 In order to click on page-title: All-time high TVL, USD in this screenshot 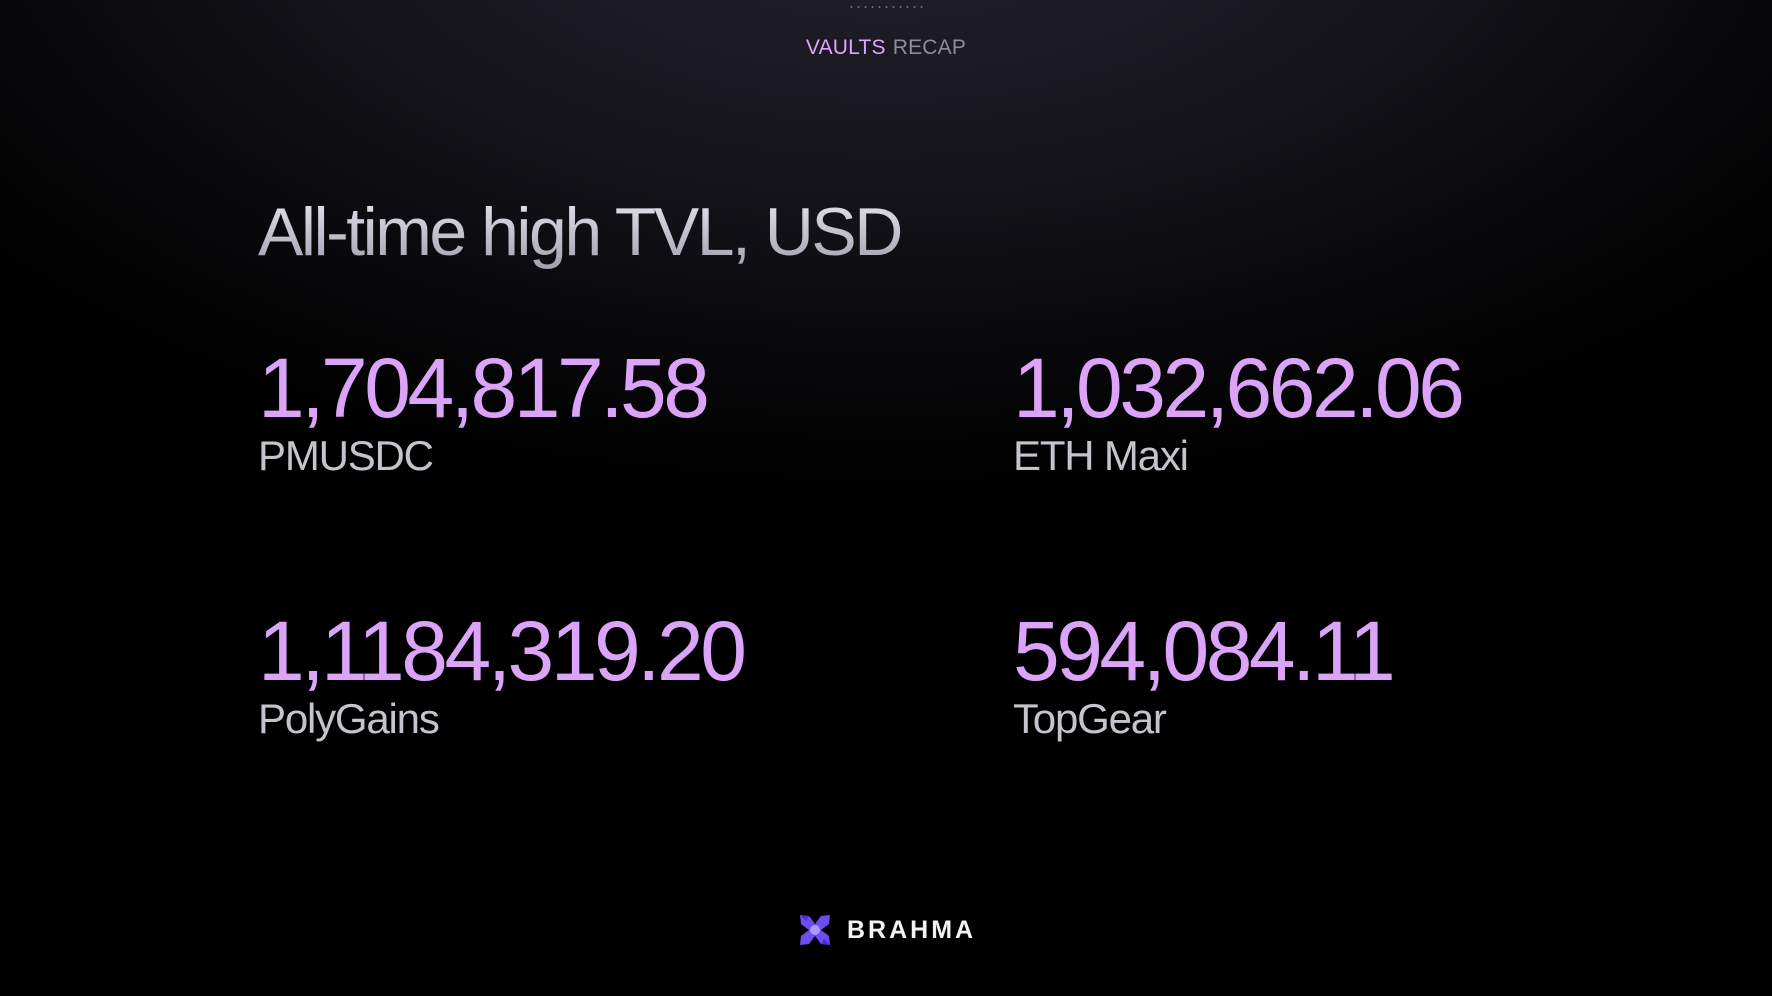, I will do `click(580, 232)`.